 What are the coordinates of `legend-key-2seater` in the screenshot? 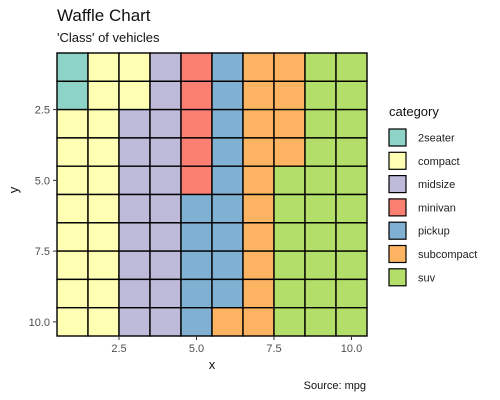 It's located at (397, 137).